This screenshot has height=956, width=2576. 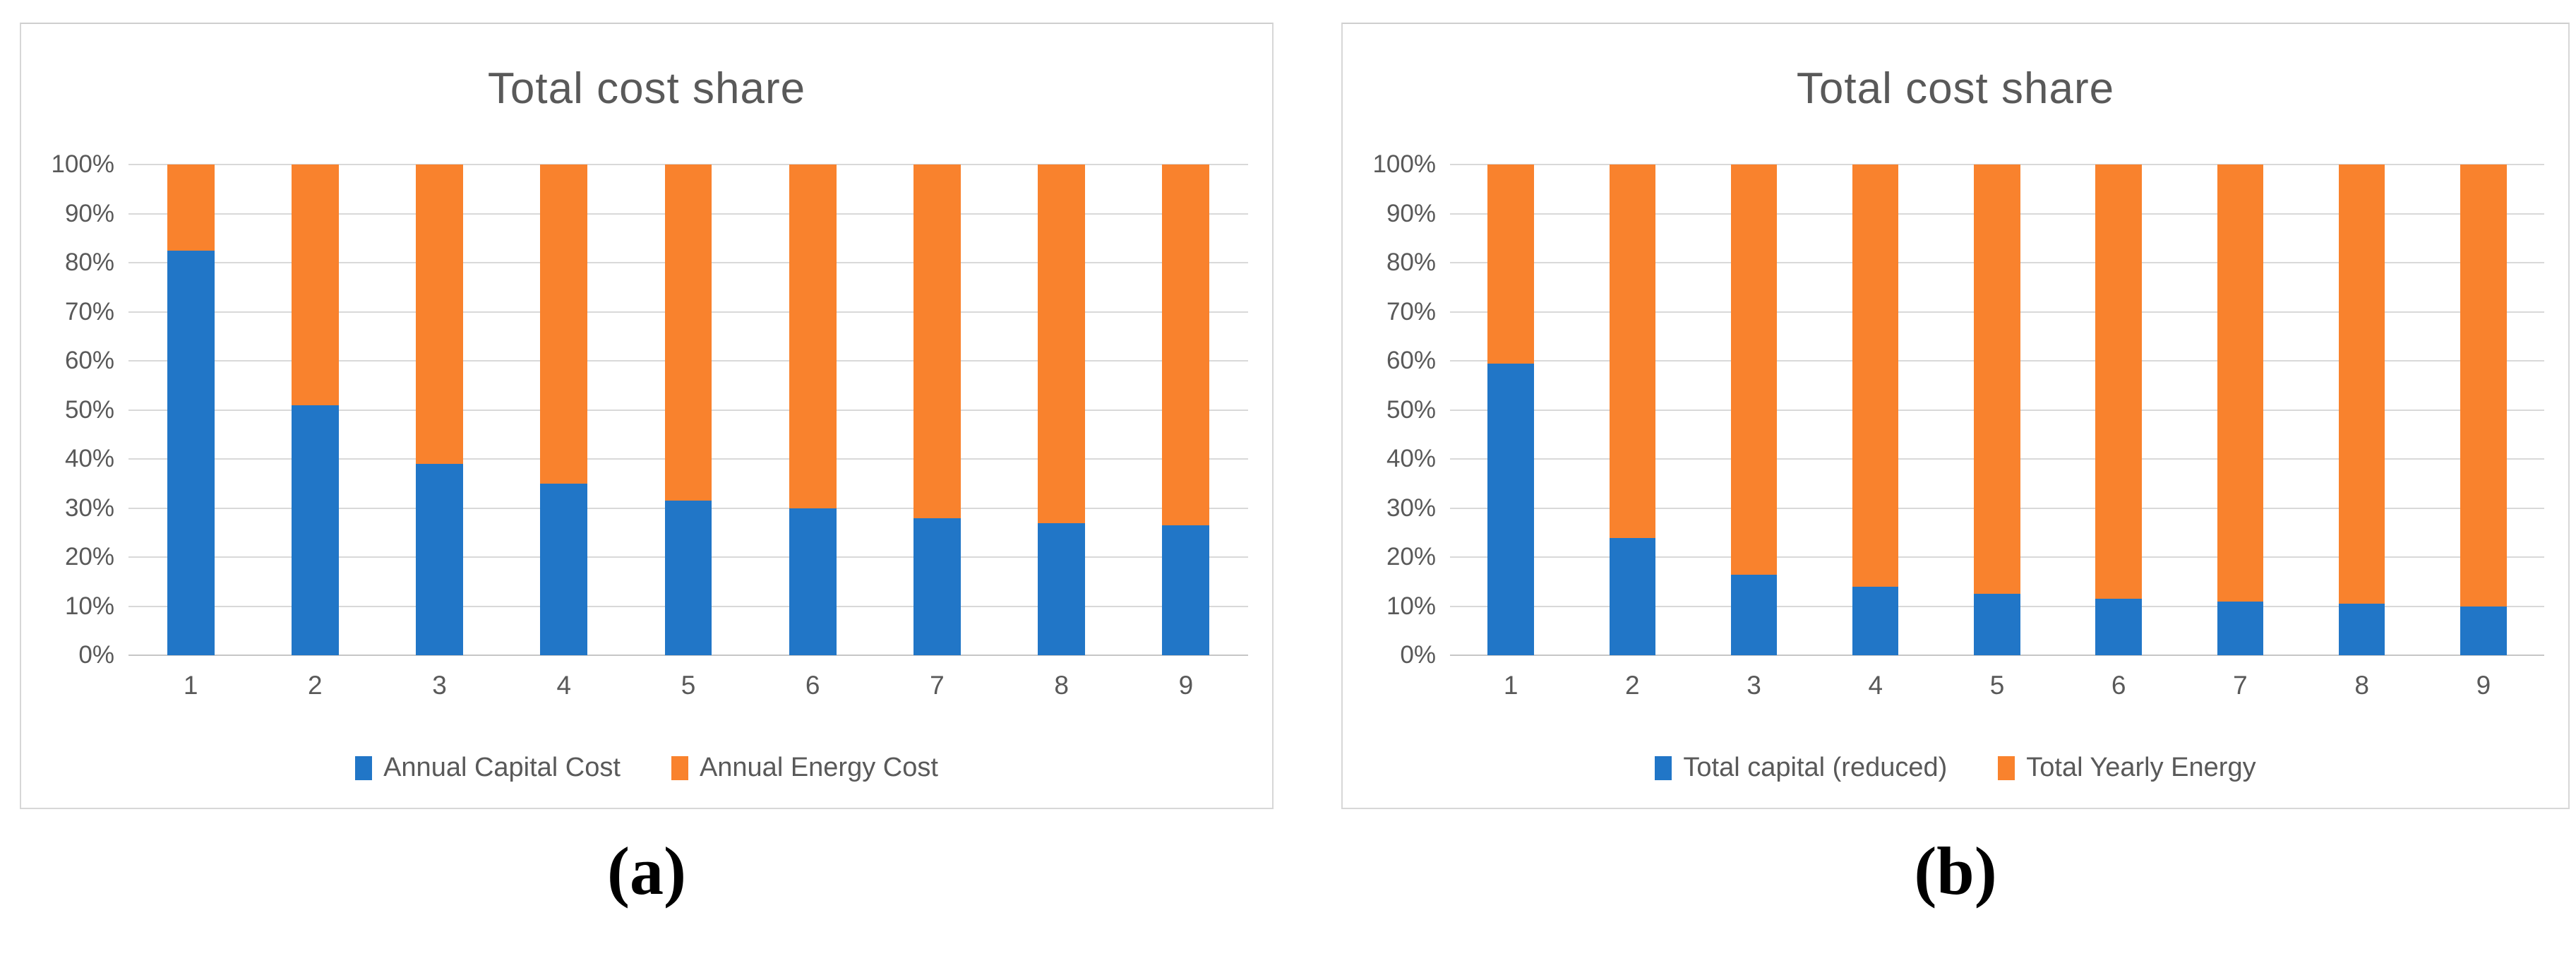 I want to click on caption-b: (b), so click(x=1955, y=871).